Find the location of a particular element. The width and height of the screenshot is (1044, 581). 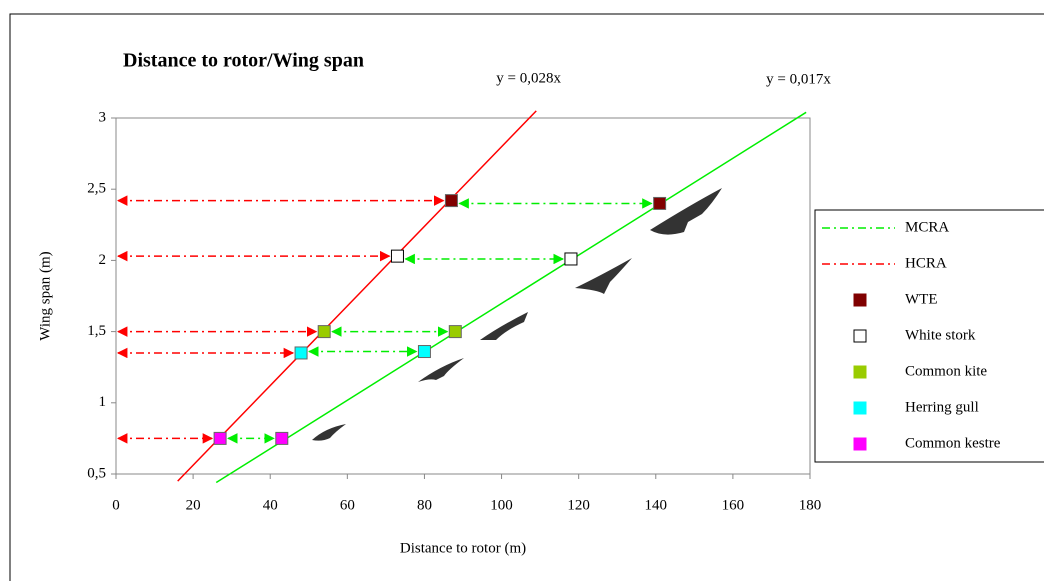

equation-label: y = 0,017x is located at coordinates (798, 80).